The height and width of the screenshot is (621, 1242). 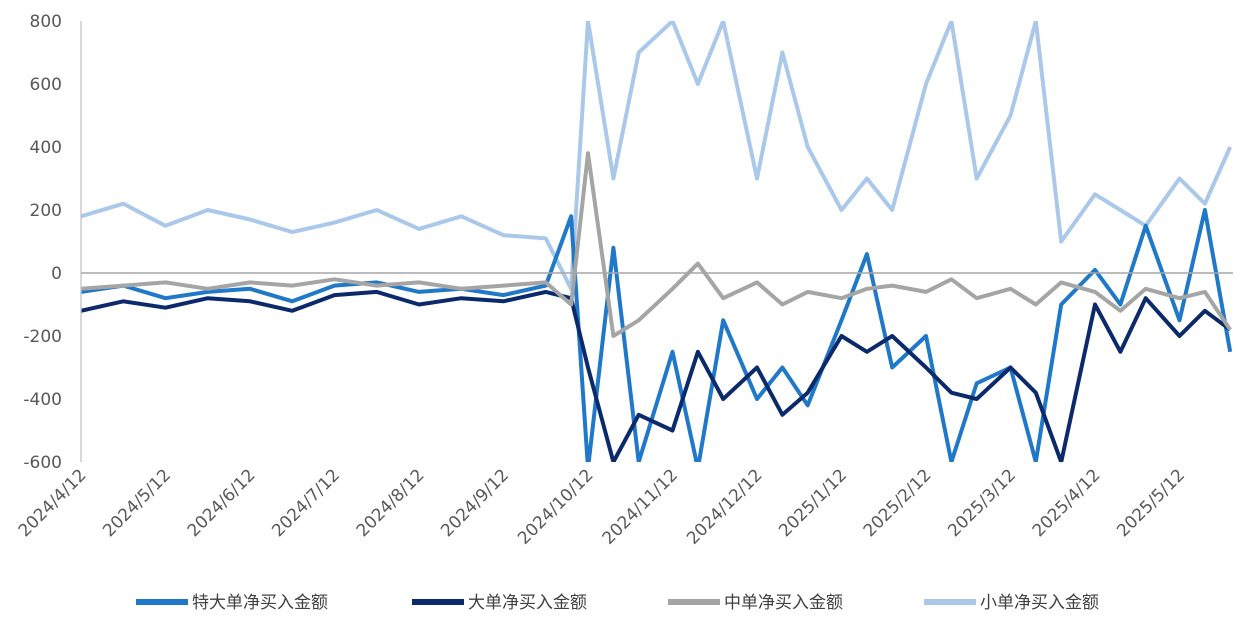 What do you see at coordinates (527, 603) in the screenshot?
I see `legend-label-2: 大单净买入金额` at bounding box center [527, 603].